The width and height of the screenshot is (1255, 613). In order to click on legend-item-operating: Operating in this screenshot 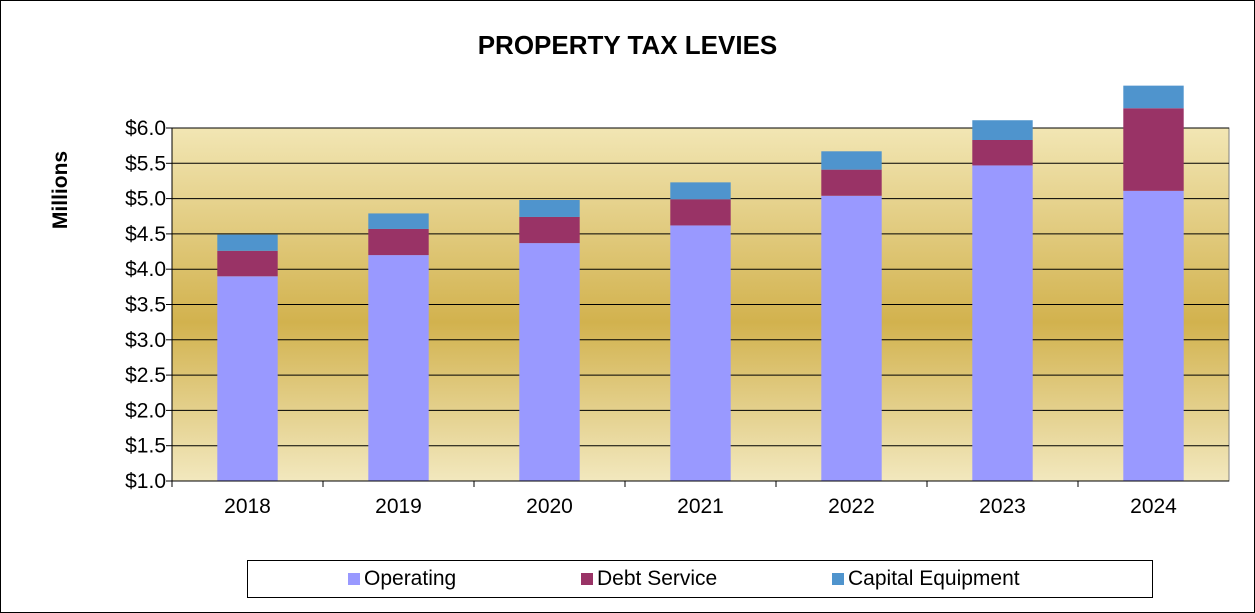, I will do `click(402, 579)`.